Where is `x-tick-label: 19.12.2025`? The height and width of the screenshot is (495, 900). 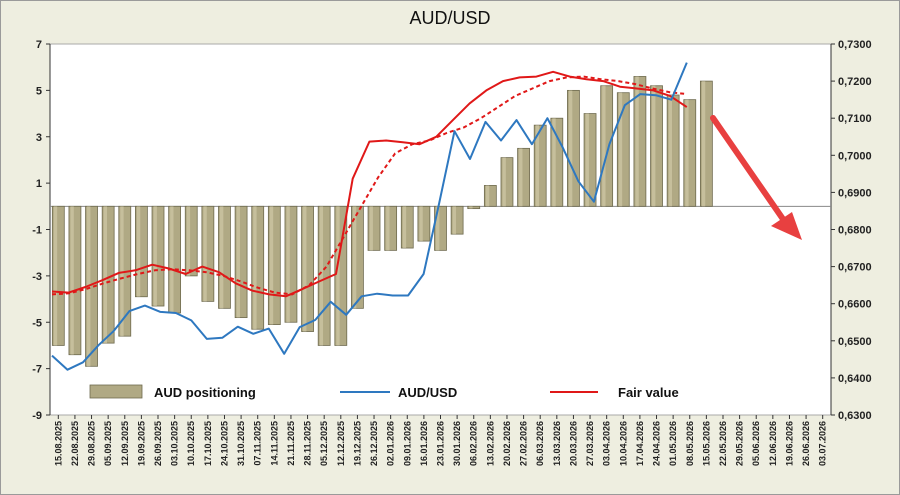 x-tick-label: 19.12.2025 is located at coordinates (357, 443).